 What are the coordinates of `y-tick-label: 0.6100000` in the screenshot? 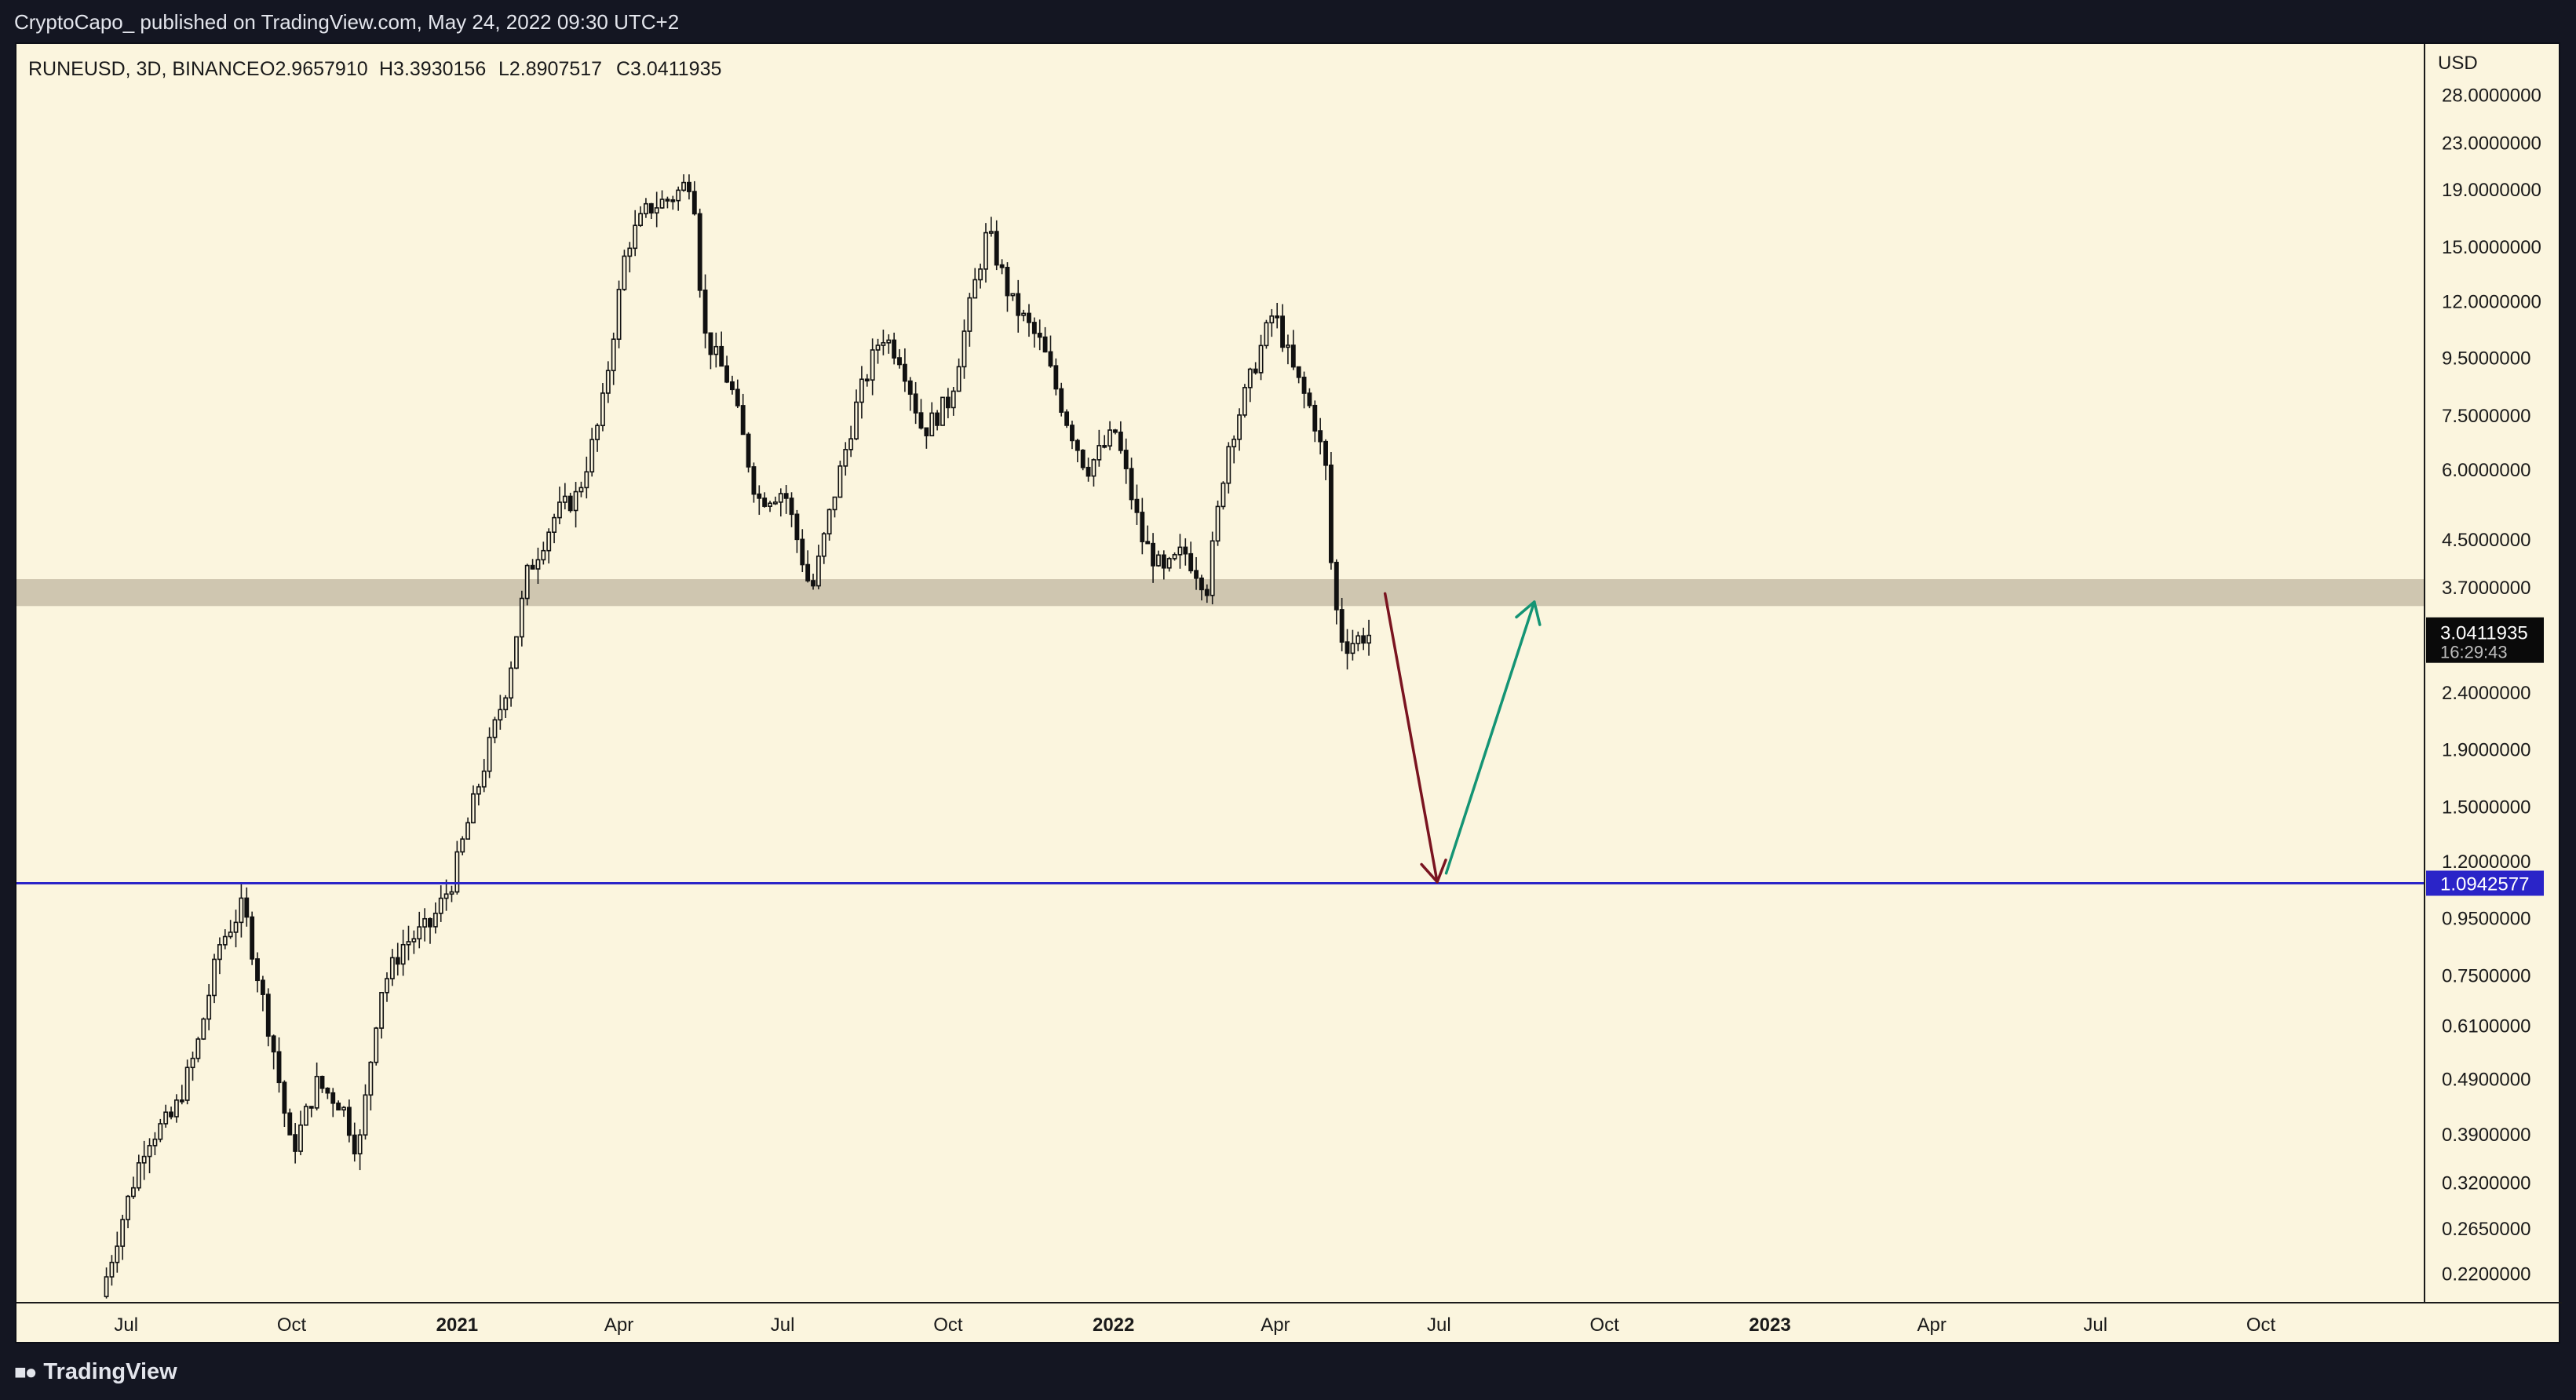 It's located at (2486, 1026).